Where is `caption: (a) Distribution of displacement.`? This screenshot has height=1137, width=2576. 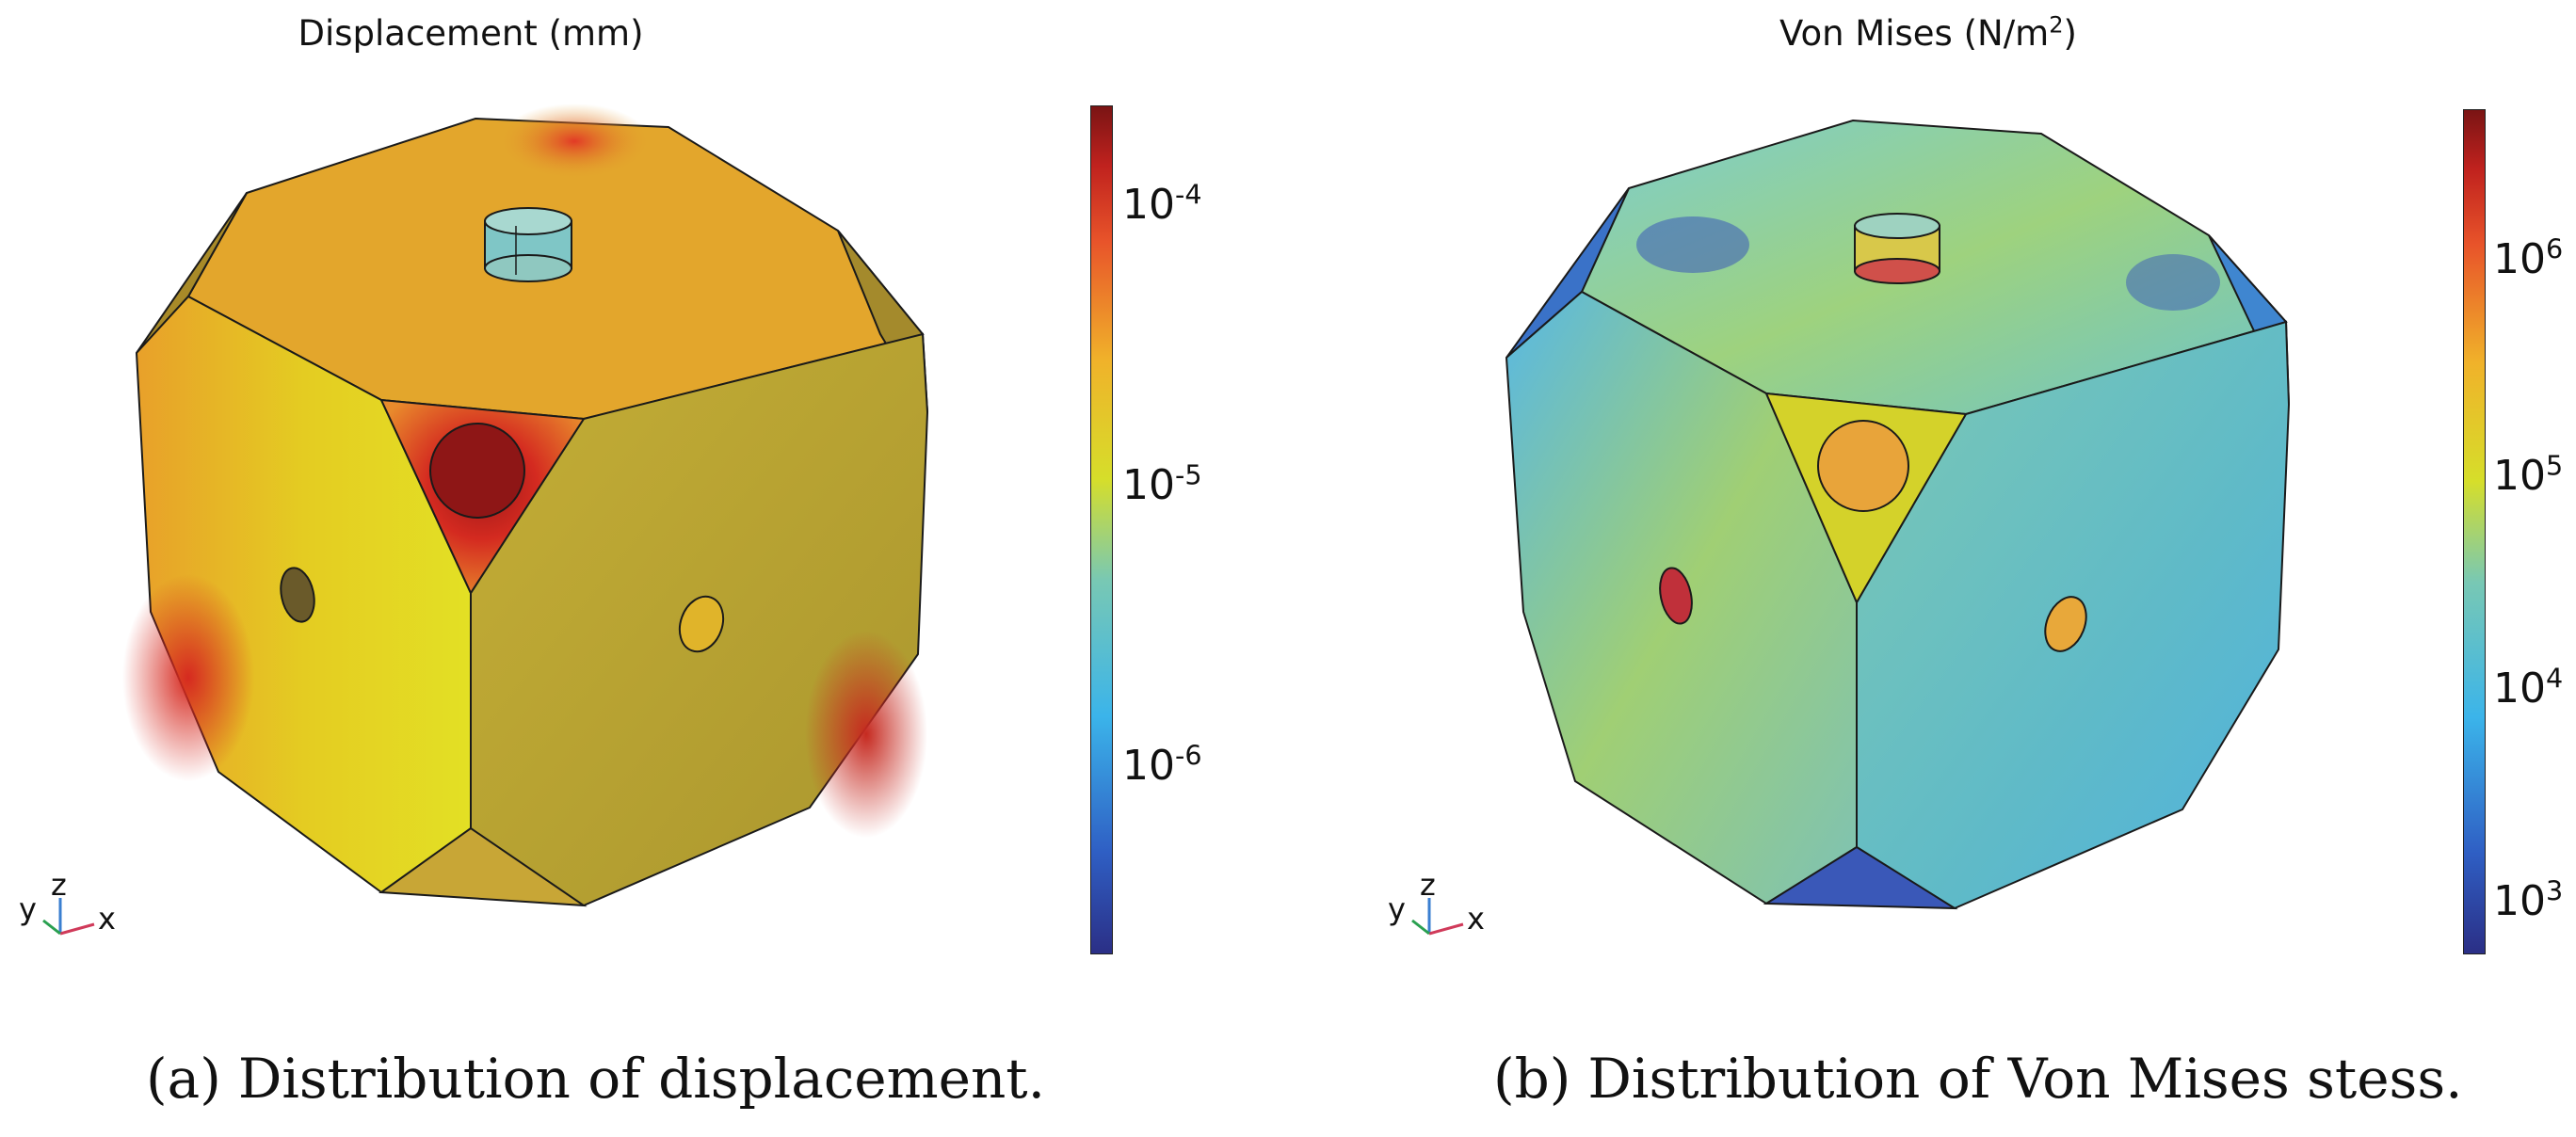
caption: (a) Distribution of displacement. is located at coordinates (596, 1079).